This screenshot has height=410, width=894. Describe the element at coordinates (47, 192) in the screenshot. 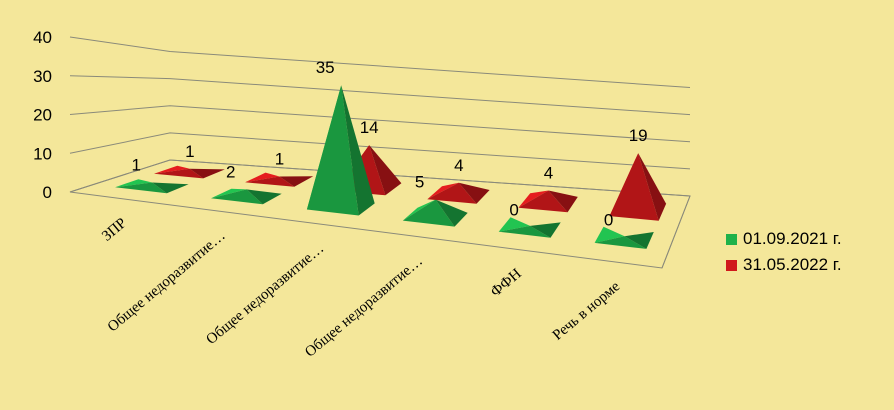

I see `y-tick-label: 0` at that location.